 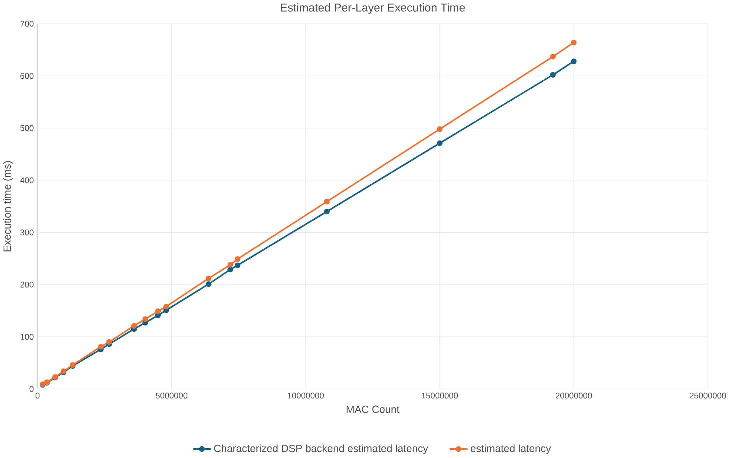 I want to click on y-tick-label: 300, so click(x=27, y=233).